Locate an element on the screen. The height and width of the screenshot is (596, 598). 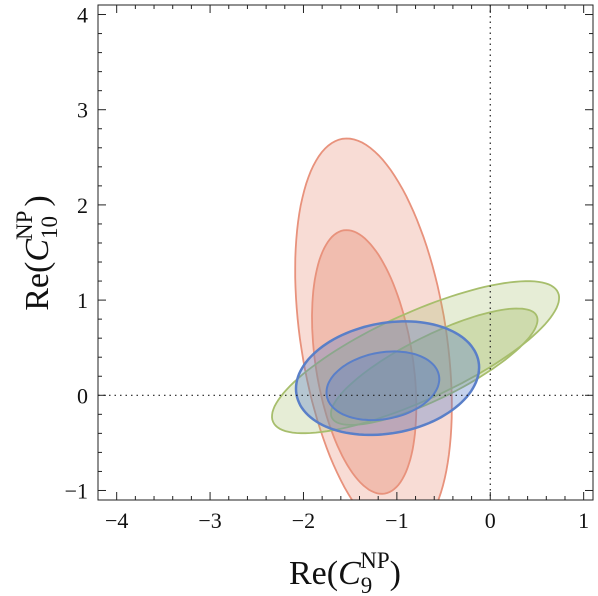
y-axis-title: Re(C10NP) is located at coordinates (37, 253).